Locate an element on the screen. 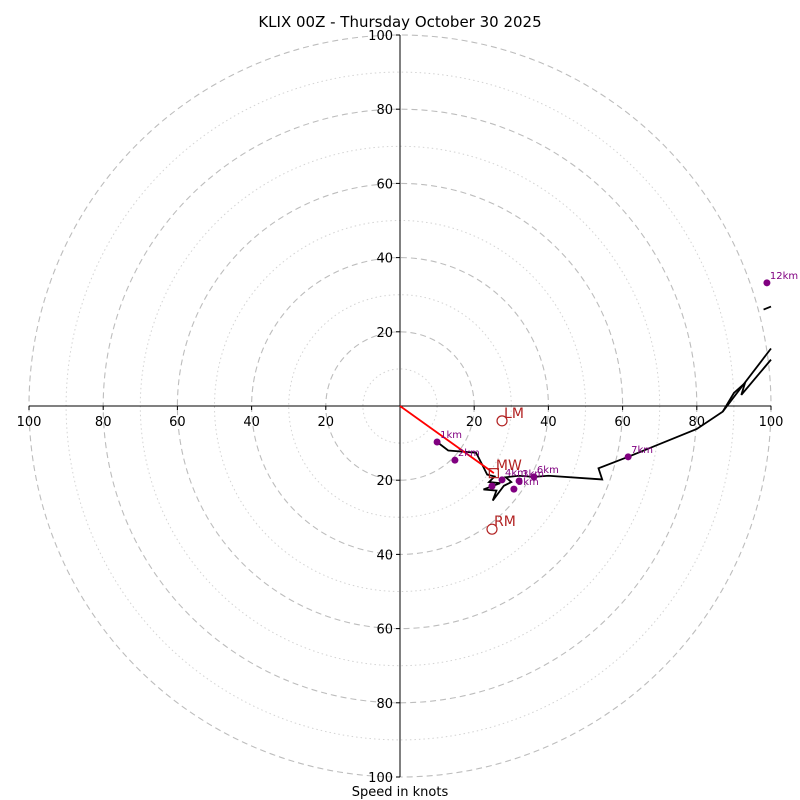 The width and height of the screenshot is (800, 800). trace-line is located at coordinates (604, 430).